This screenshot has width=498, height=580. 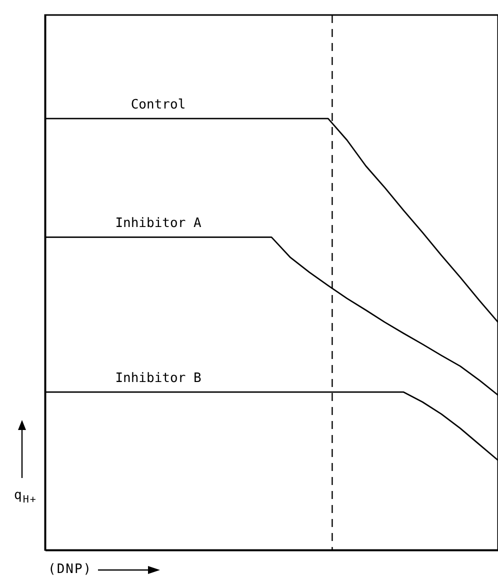 I want to click on y-axis-title: q$_{H+}$, so click(x=25, y=497).